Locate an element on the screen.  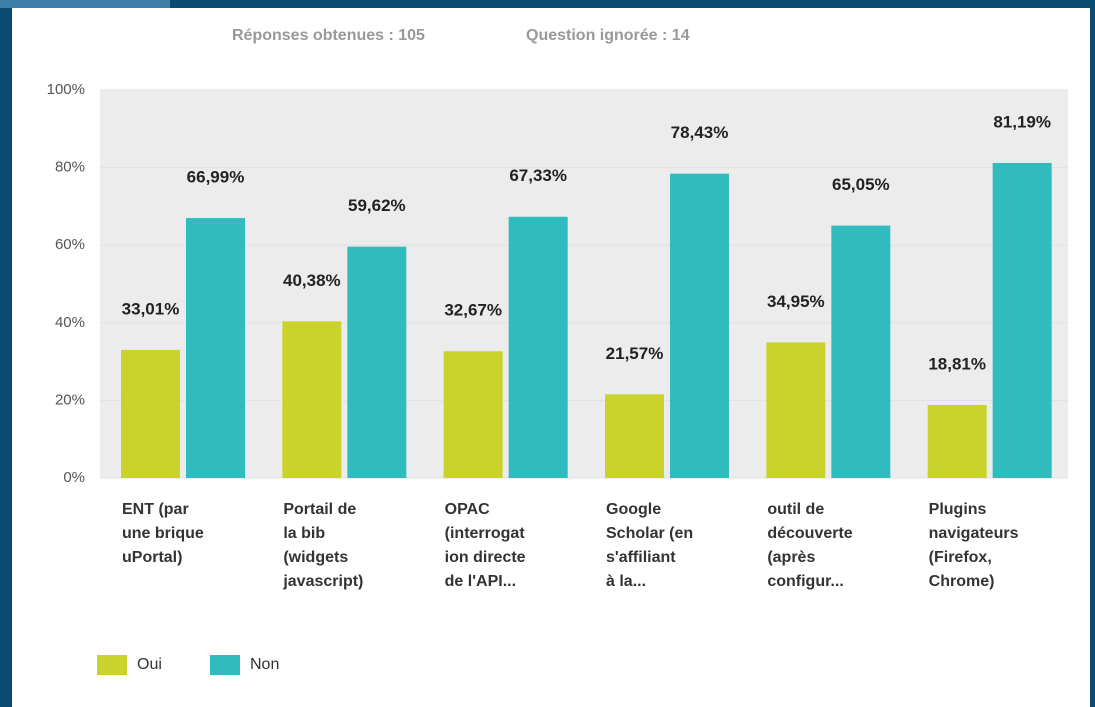
subtitle: Question ignorée : 14 is located at coordinates (608, 35).